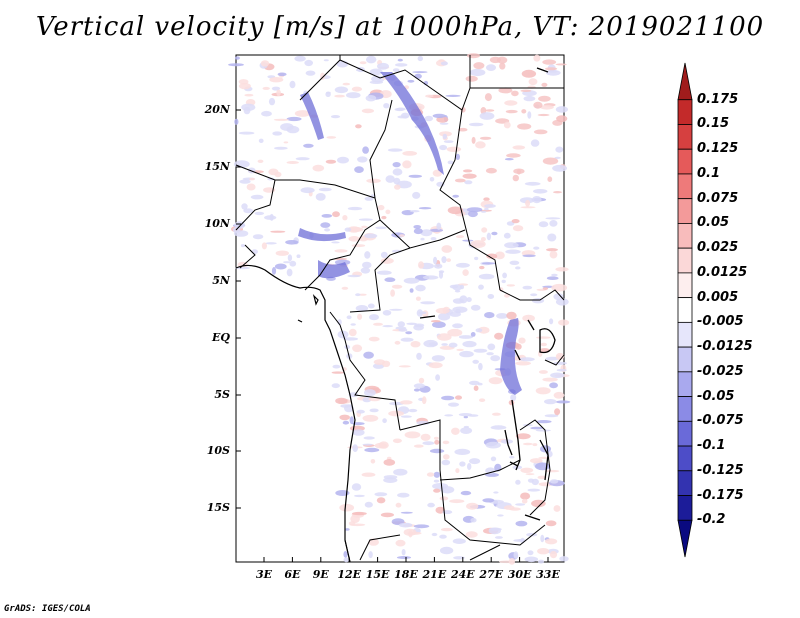 This screenshot has width=800, height=618. Describe the element at coordinates (295, 413) in the screenshot. I see `coastline` at that location.